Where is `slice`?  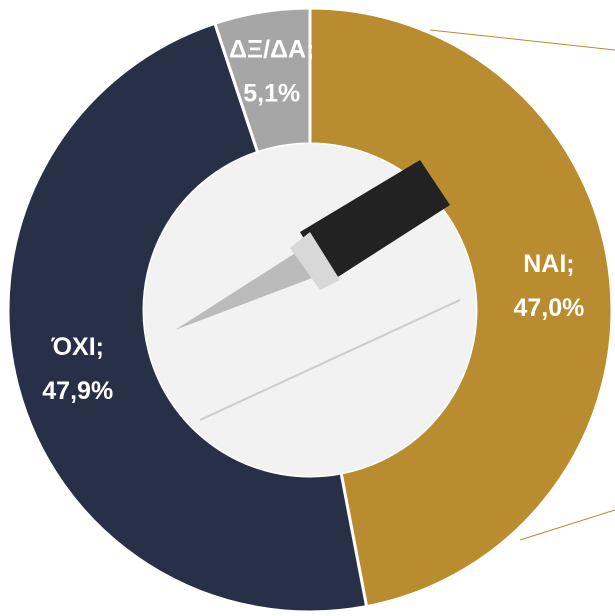 slice is located at coordinates (262, 80).